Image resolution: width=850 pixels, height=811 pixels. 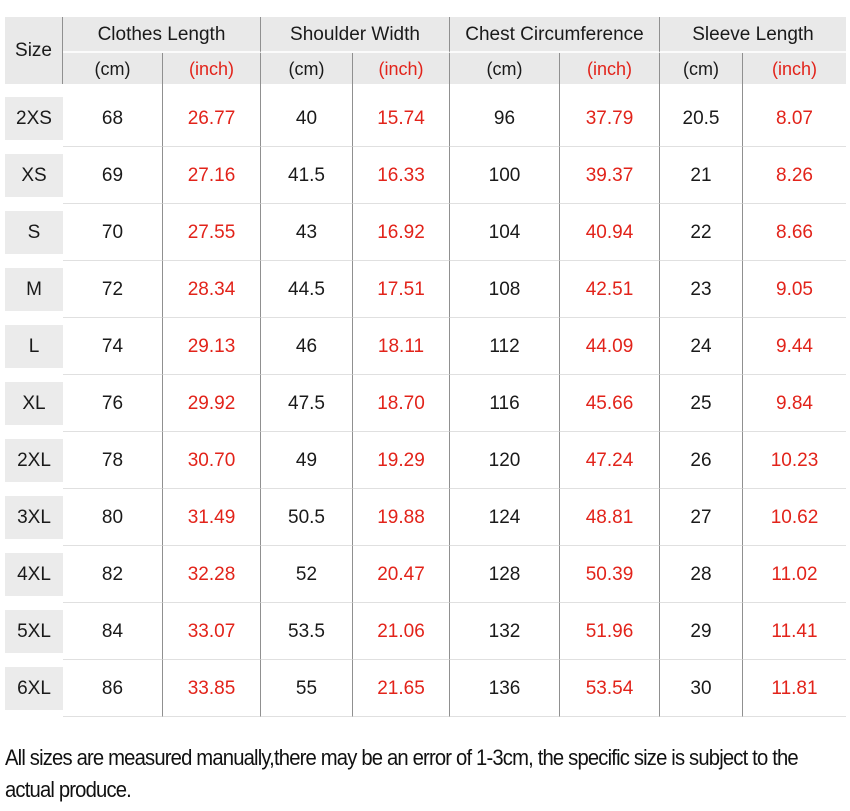 I want to click on value-cell-cm: 128, so click(x=505, y=574).